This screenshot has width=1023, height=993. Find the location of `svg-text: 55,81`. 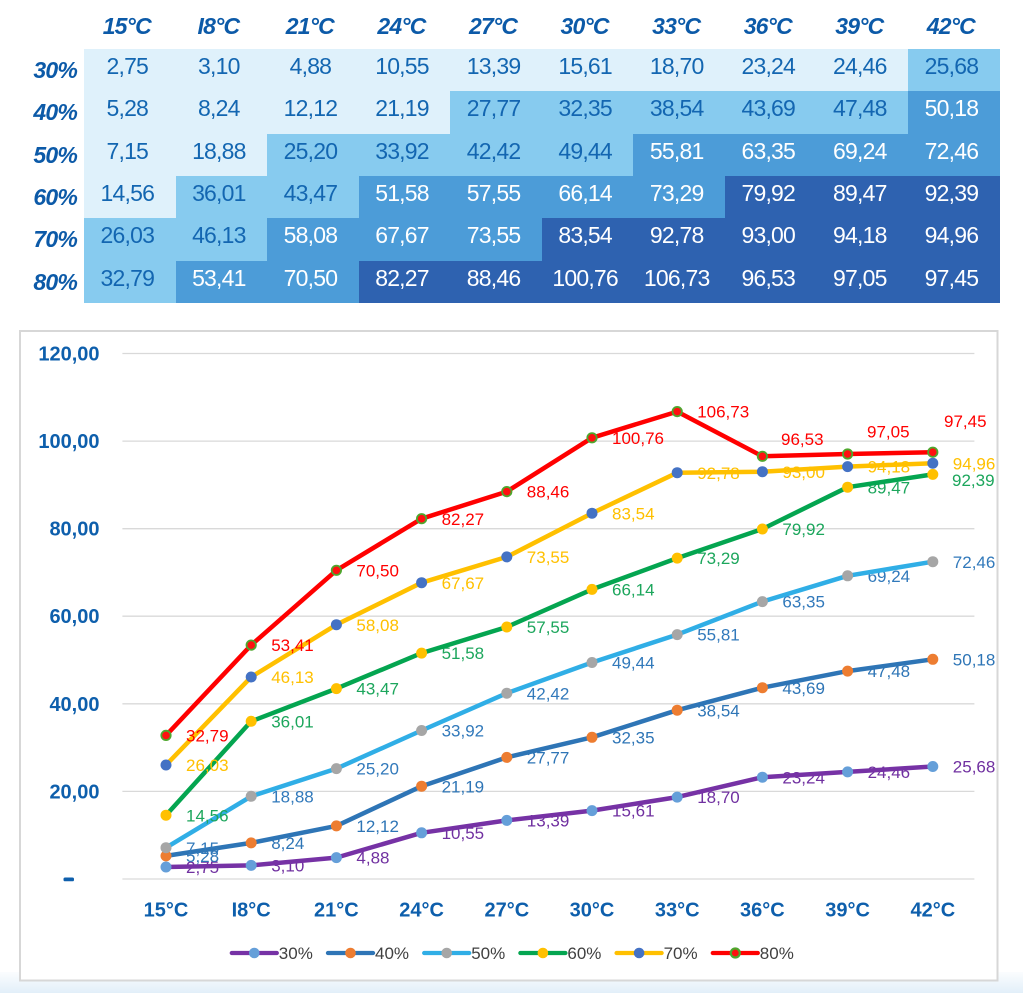

svg-text: 55,81 is located at coordinates (718, 635).